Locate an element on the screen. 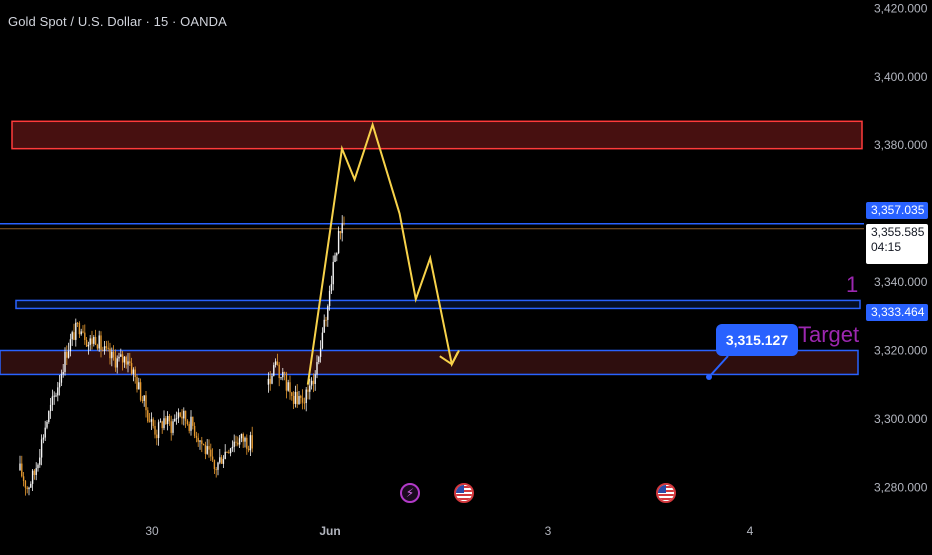  target-point is located at coordinates (709, 377).